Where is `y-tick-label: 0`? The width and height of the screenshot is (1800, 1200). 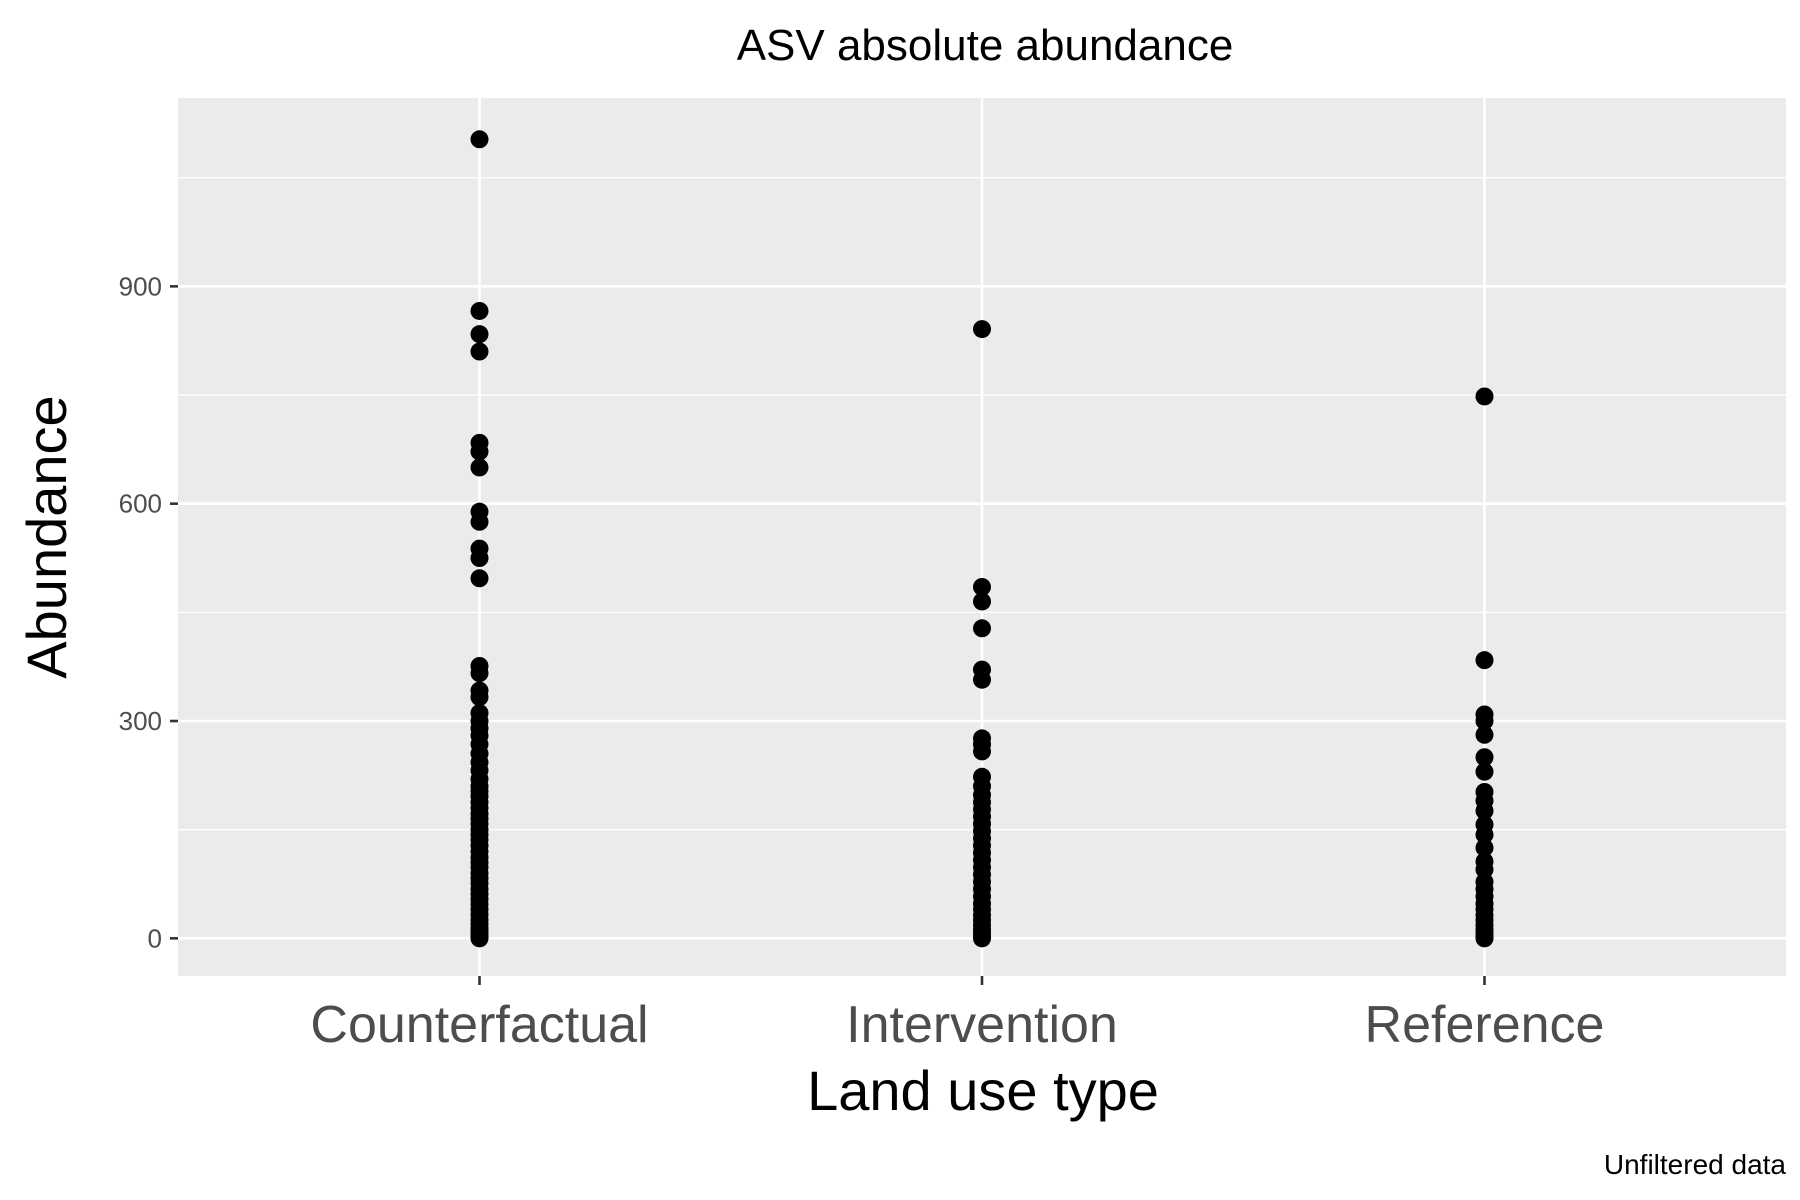
y-tick-label: 0 is located at coordinates (155, 938).